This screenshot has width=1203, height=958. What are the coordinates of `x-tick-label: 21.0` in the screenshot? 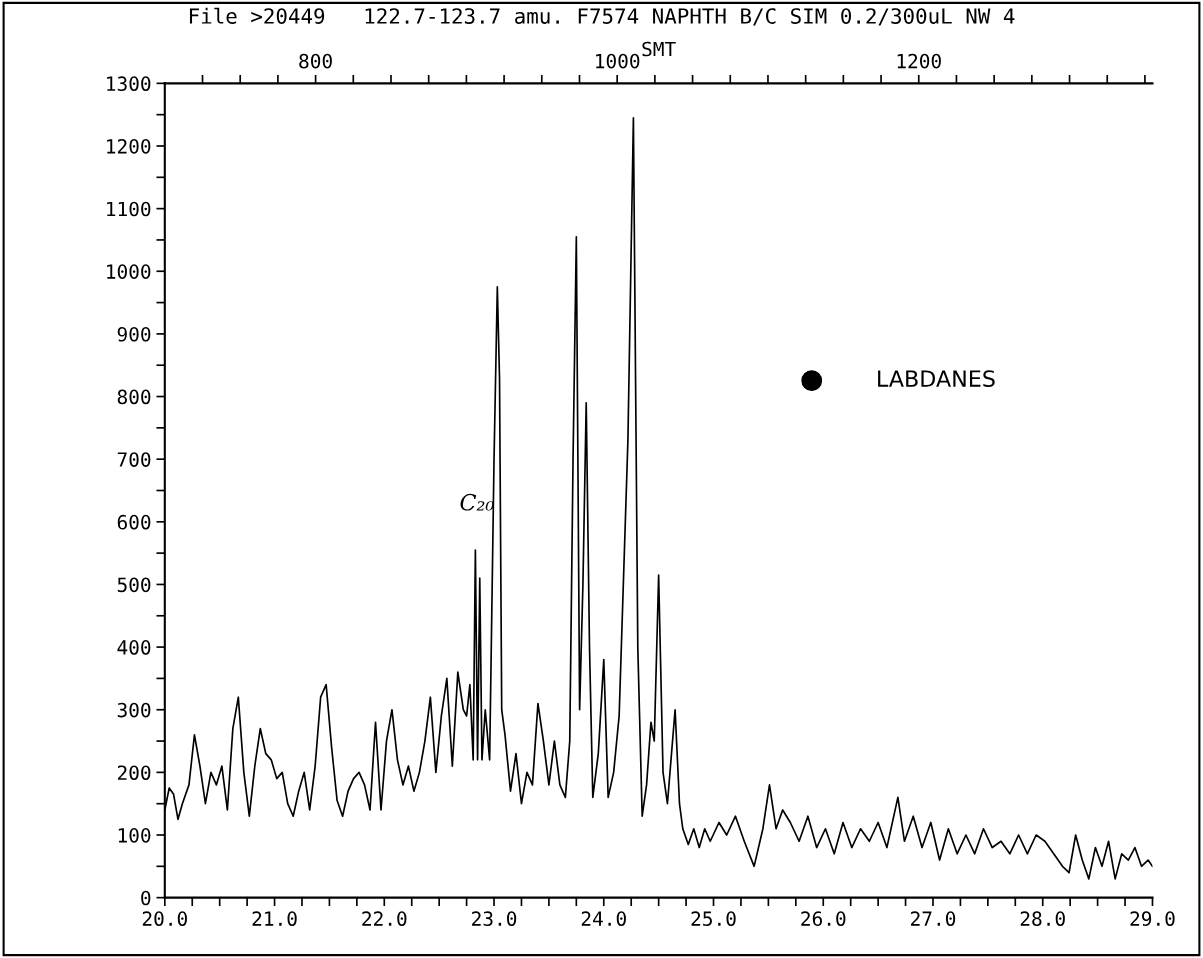 It's located at (274, 918).